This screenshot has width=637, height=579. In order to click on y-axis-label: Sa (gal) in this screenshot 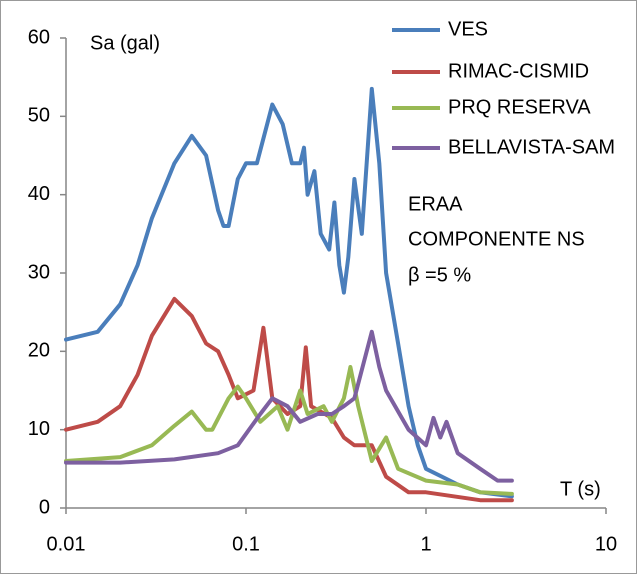, I will do `click(125, 43)`.